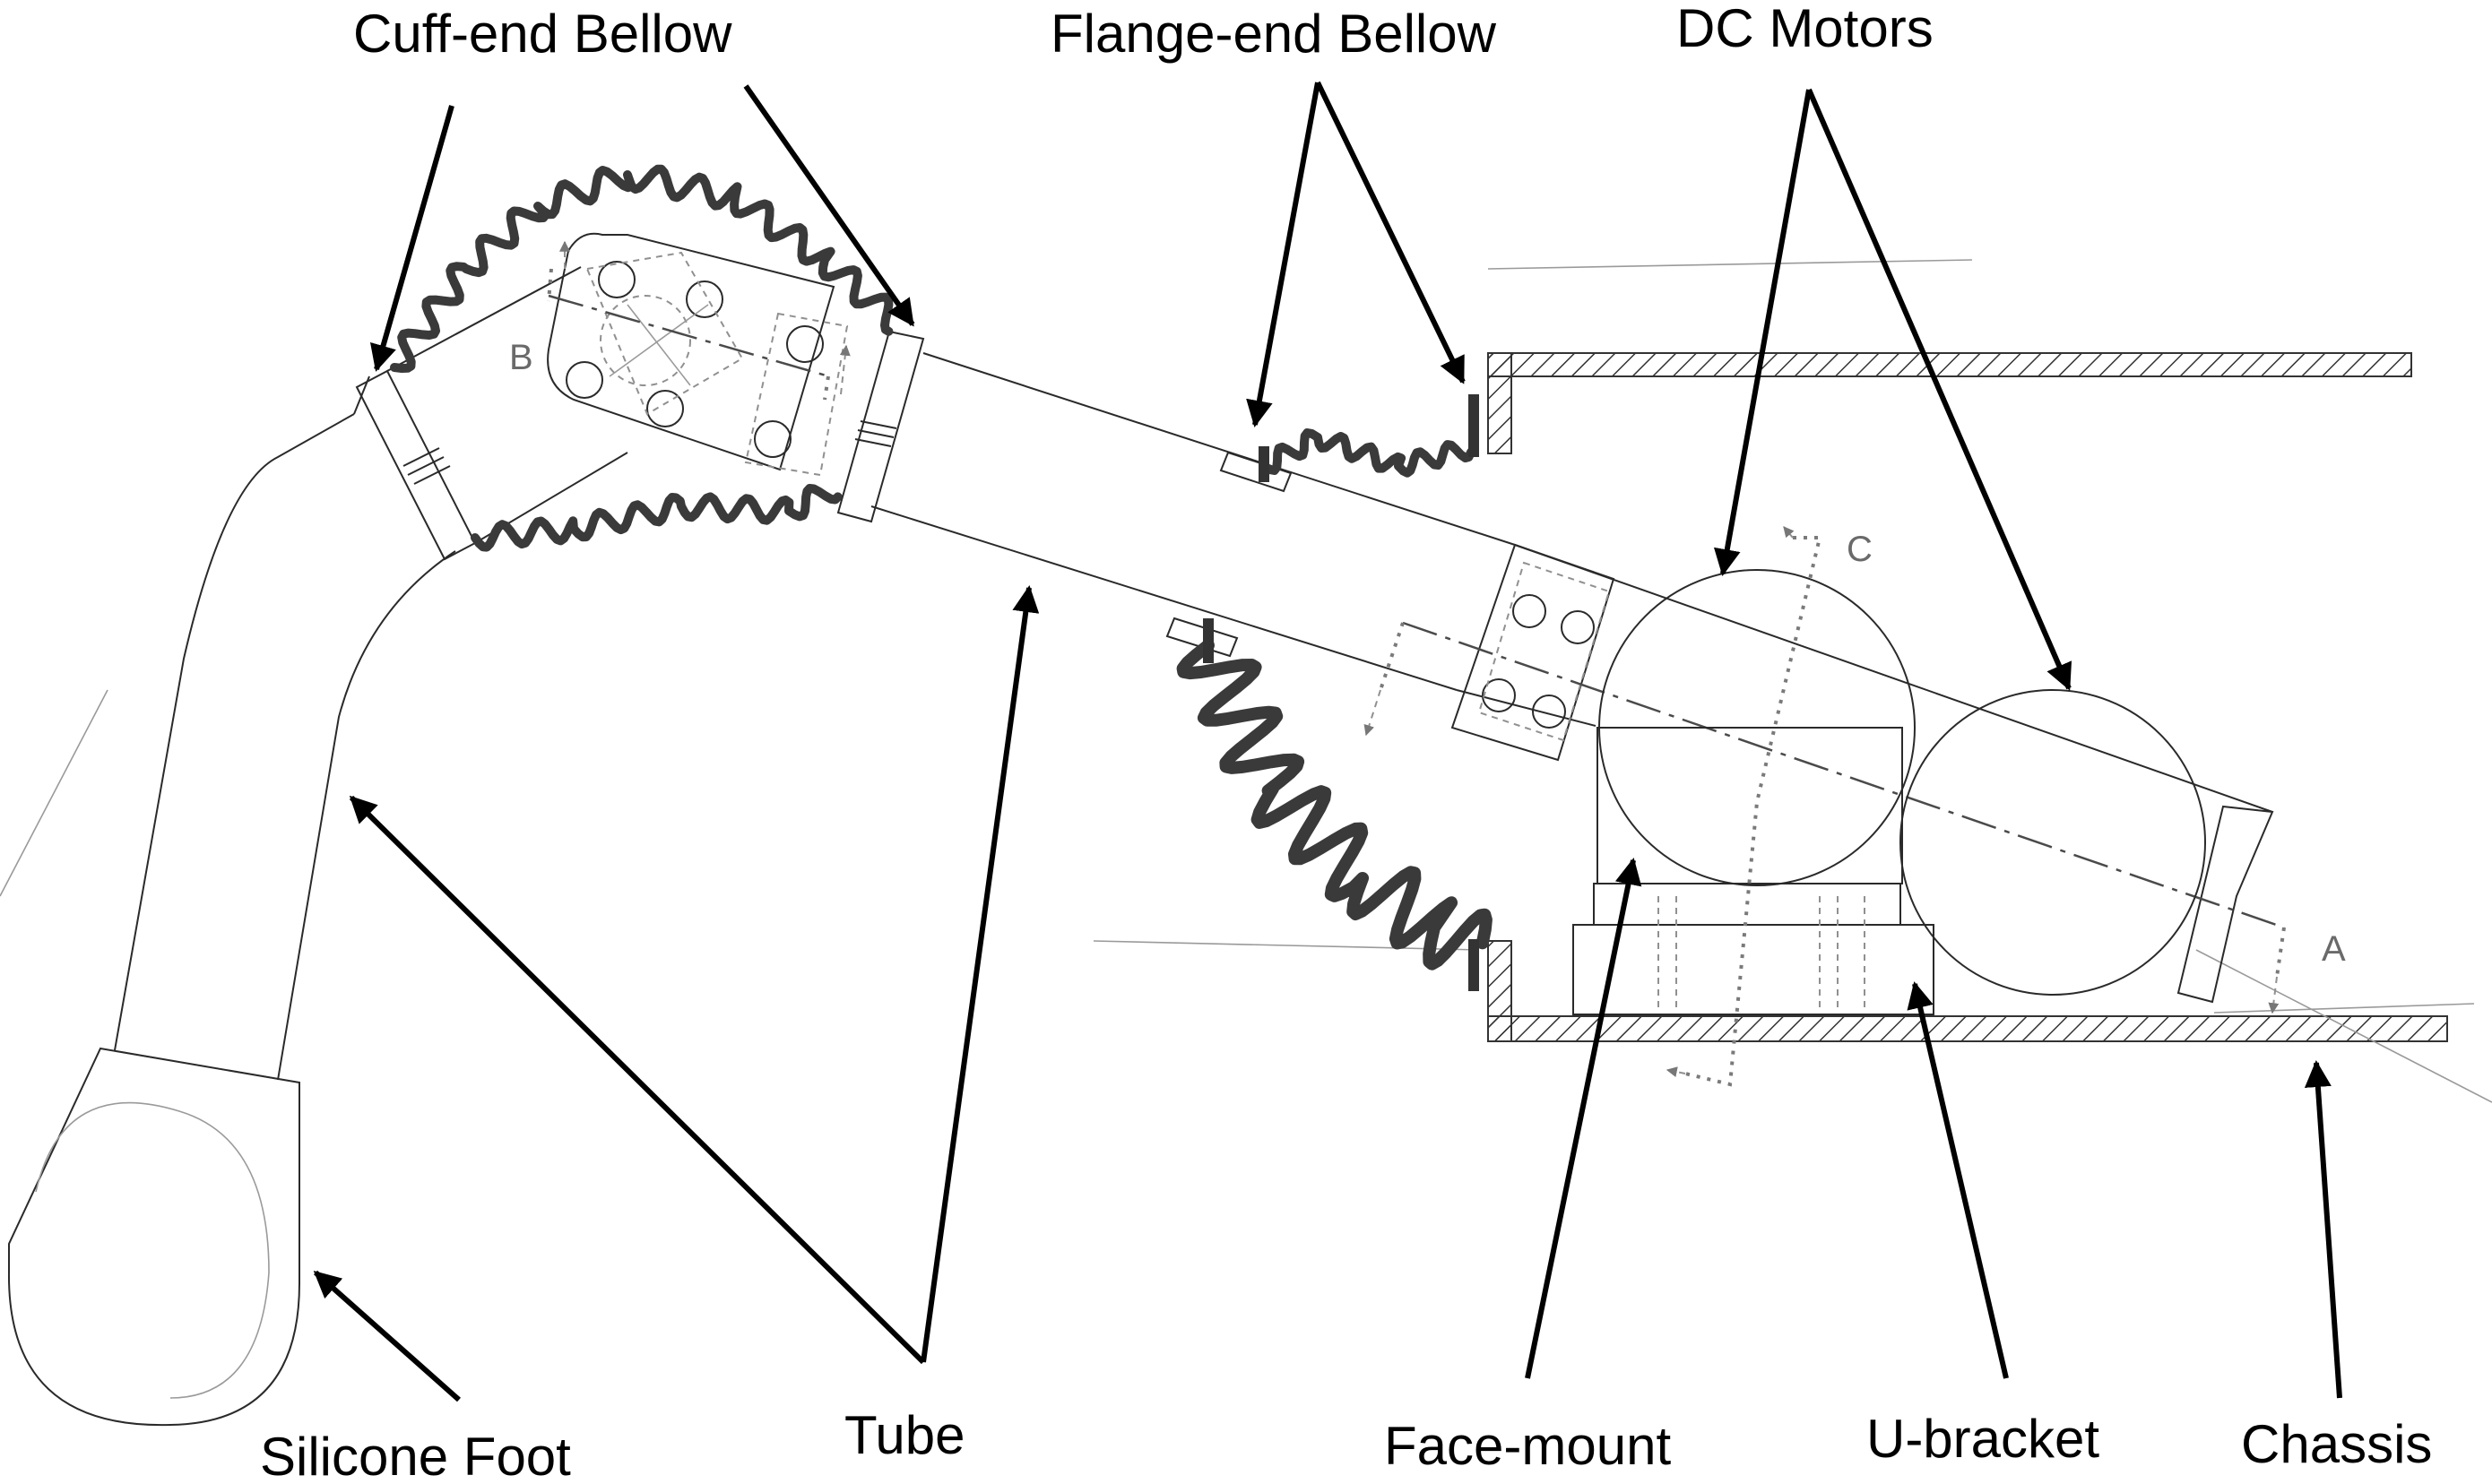 The height and width of the screenshot is (1484, 2492). I want to click on arrow-dc-motor-rear, so click(1939, 389).